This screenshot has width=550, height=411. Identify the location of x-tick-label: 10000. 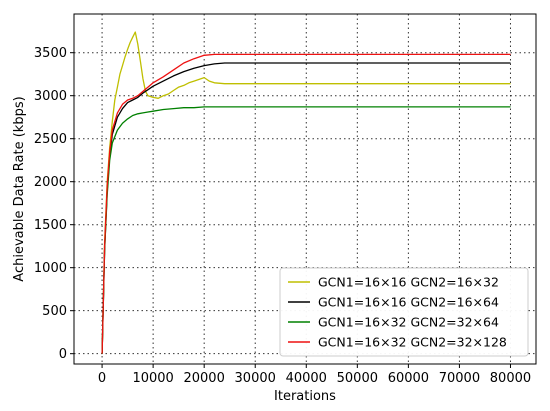
(152, 378).